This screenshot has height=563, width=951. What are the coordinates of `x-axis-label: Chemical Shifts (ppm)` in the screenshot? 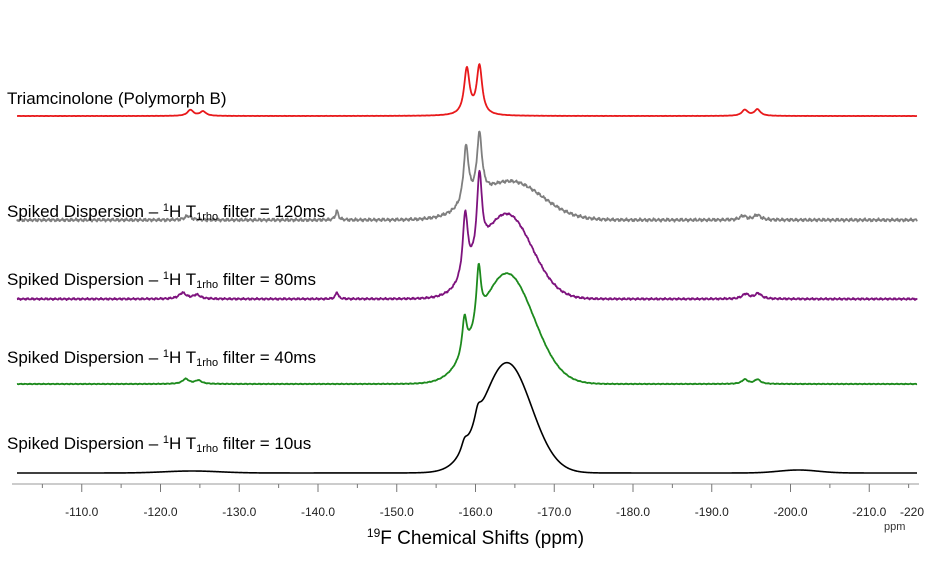 It's located at (491, 538).